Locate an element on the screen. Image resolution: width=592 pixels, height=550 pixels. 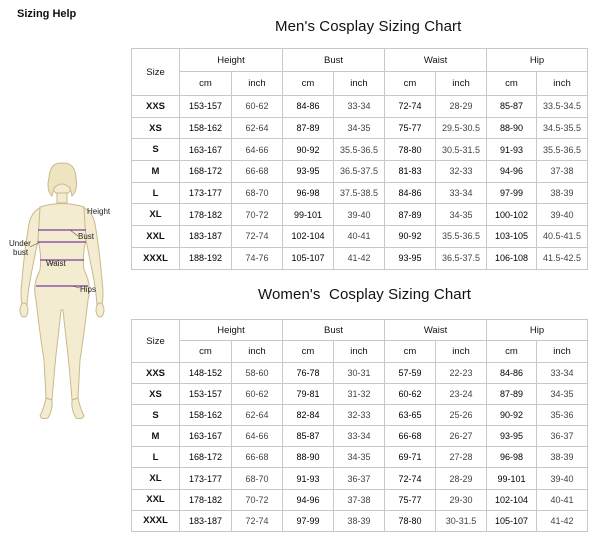
value-cell: 68-70 is located at coordinates (257, 478).